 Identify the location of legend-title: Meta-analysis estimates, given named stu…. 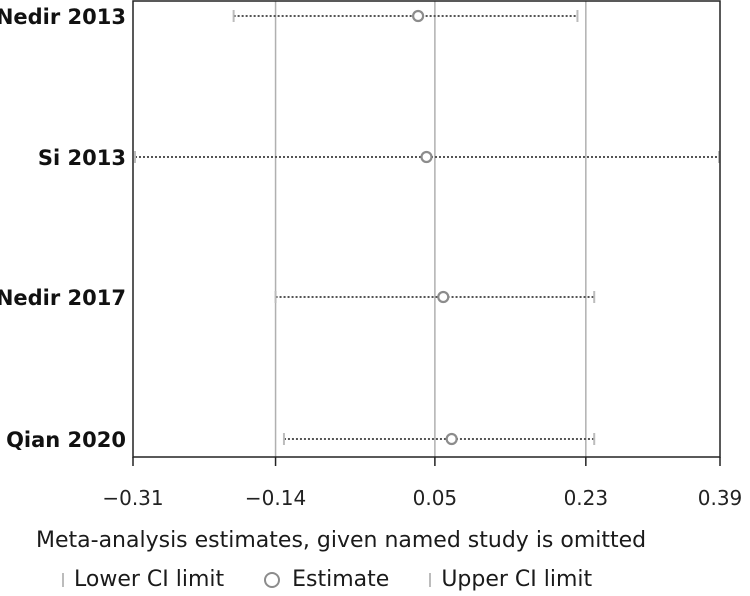
(341, 540).